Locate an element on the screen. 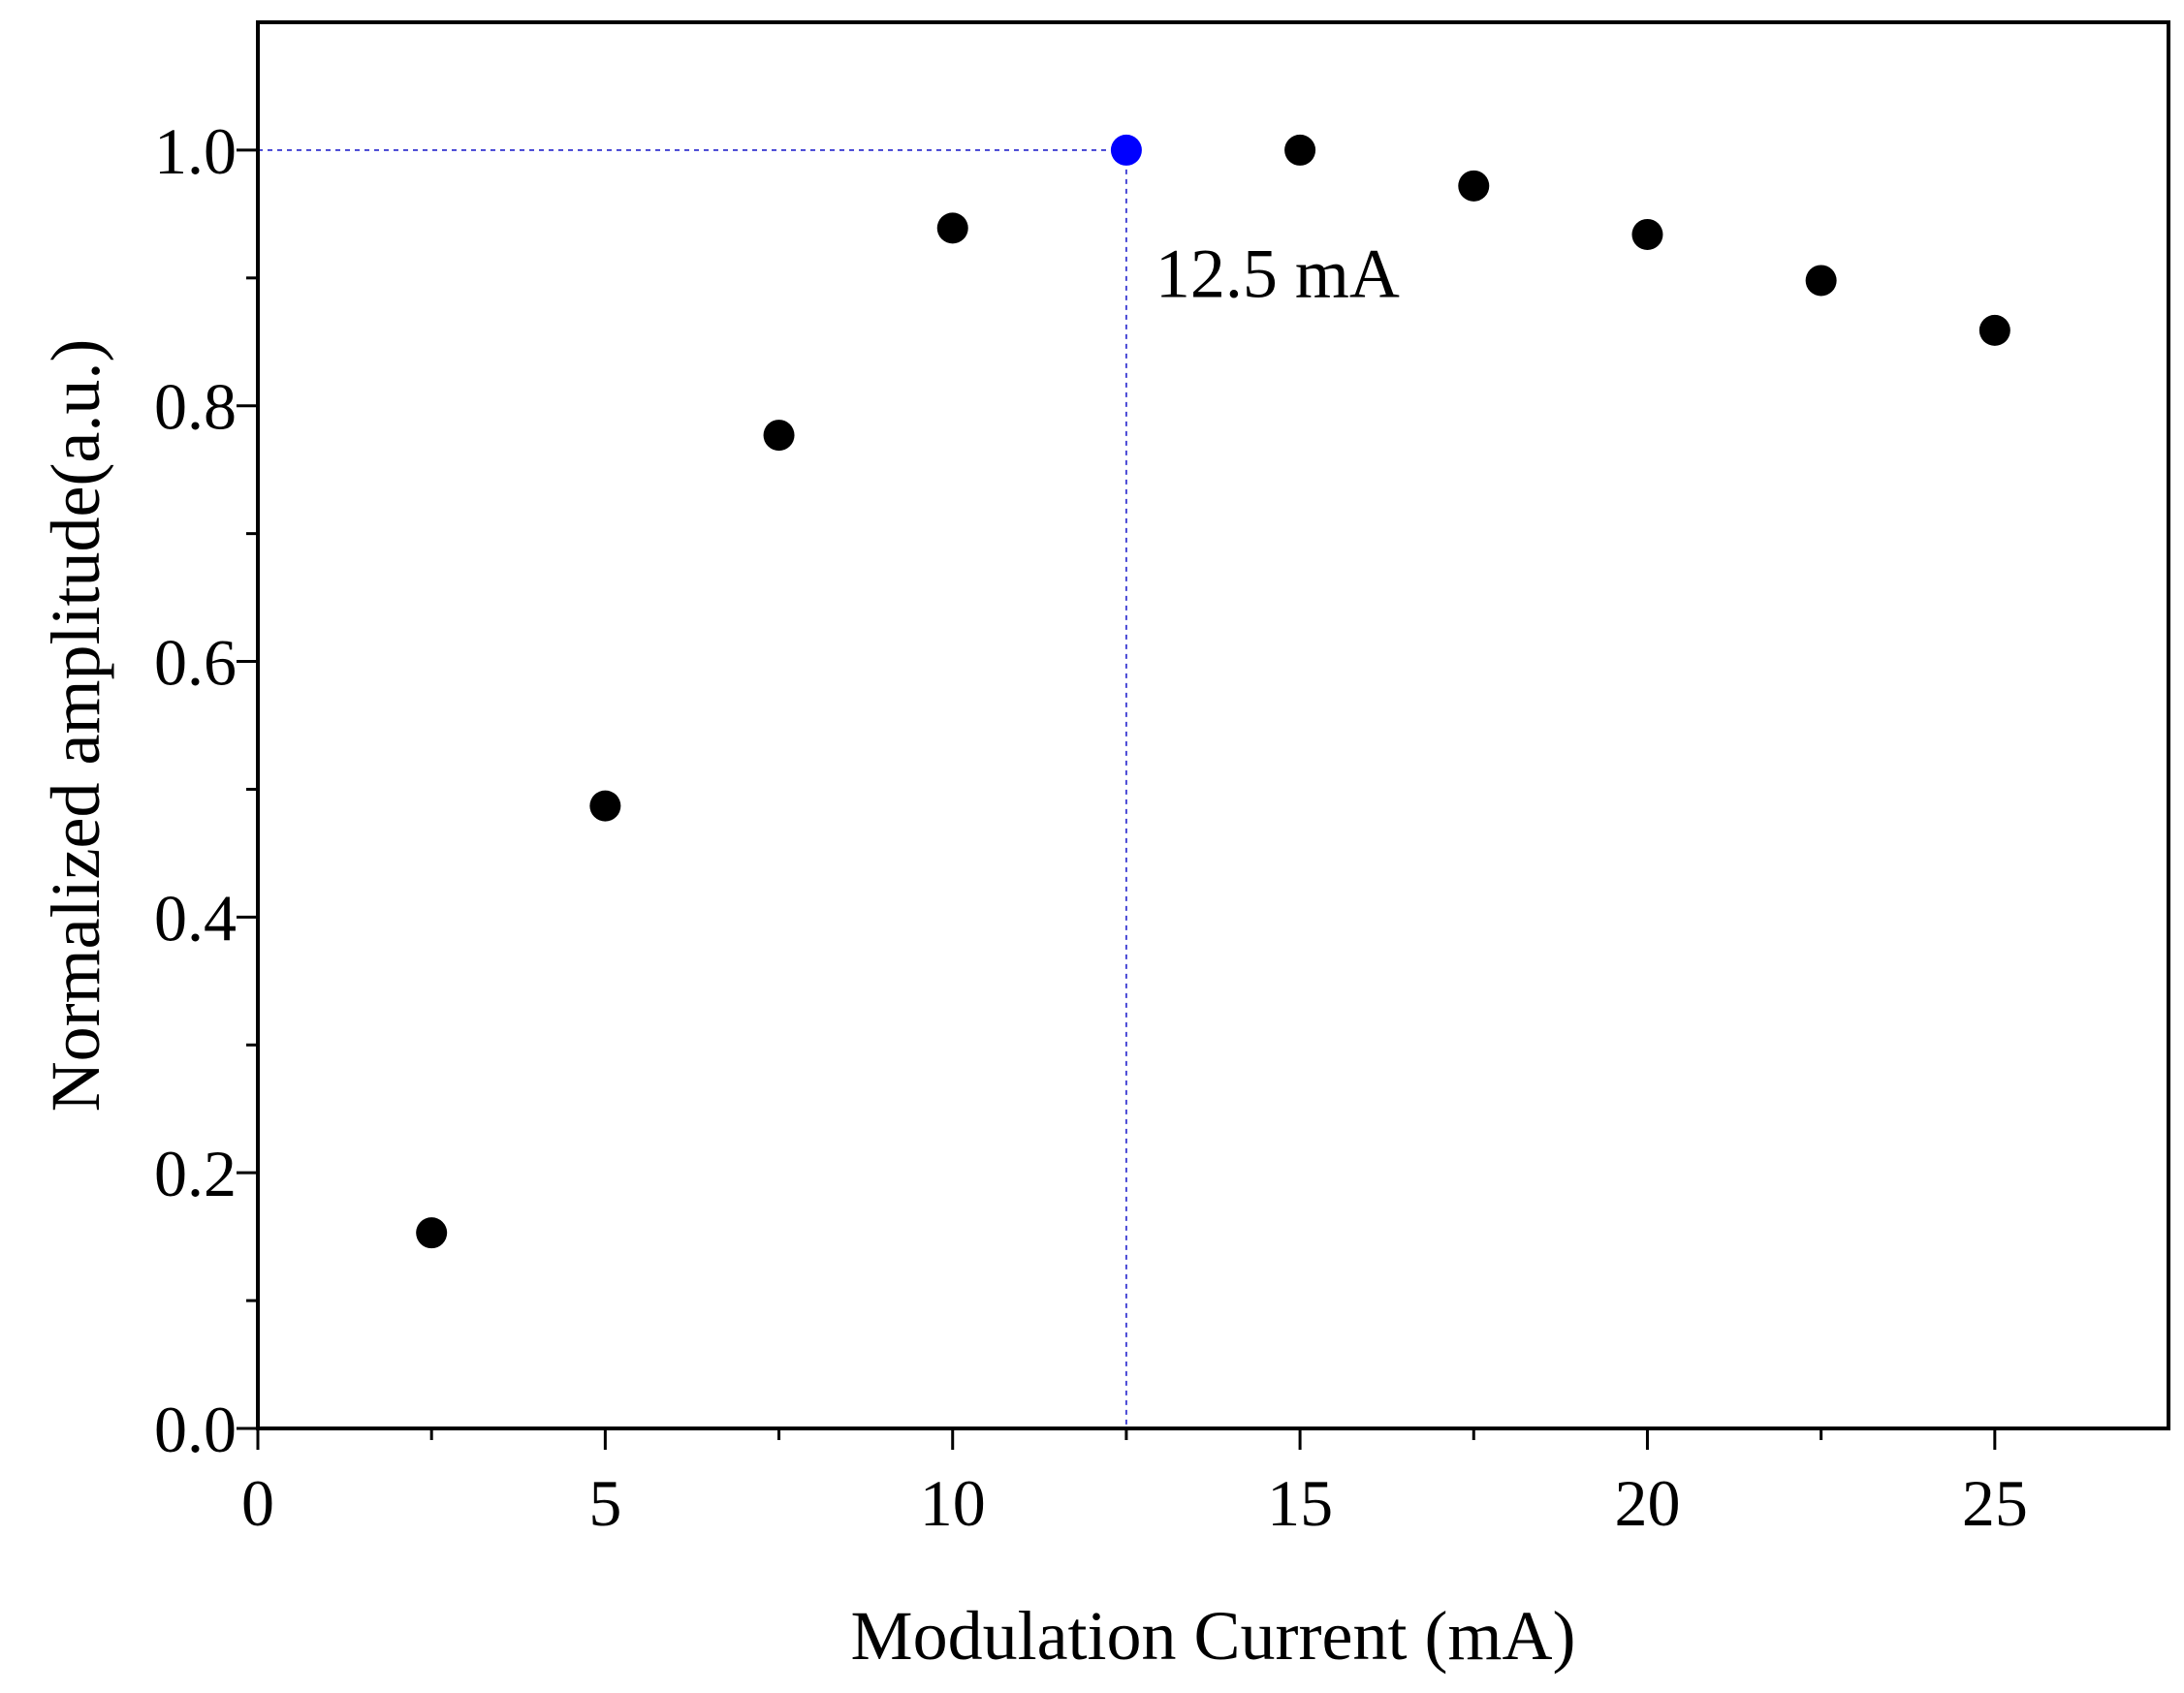  x-tick-labels: 0 5 10 15 20 25 is located at coordinates (1134, 1503).